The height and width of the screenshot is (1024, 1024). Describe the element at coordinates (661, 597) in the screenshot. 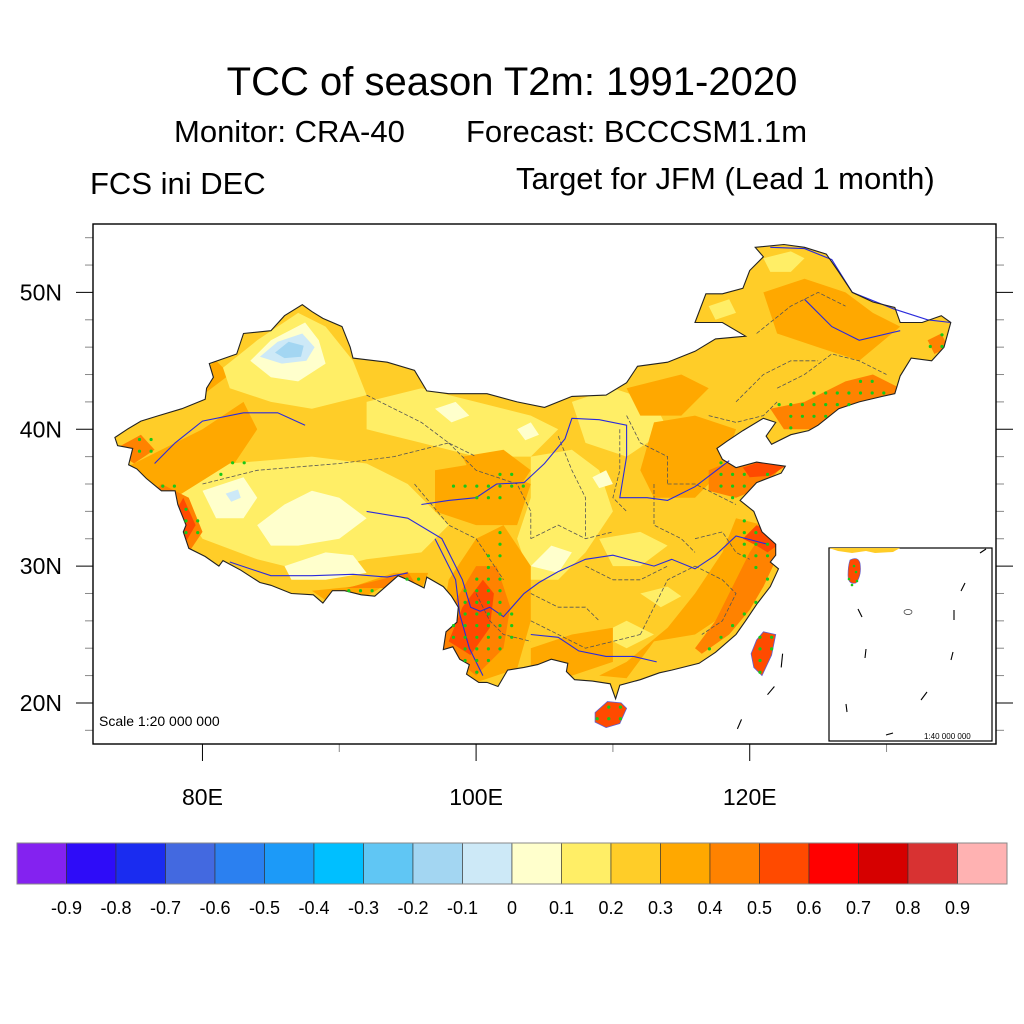

I see `jiangxi-yellow` at that location.